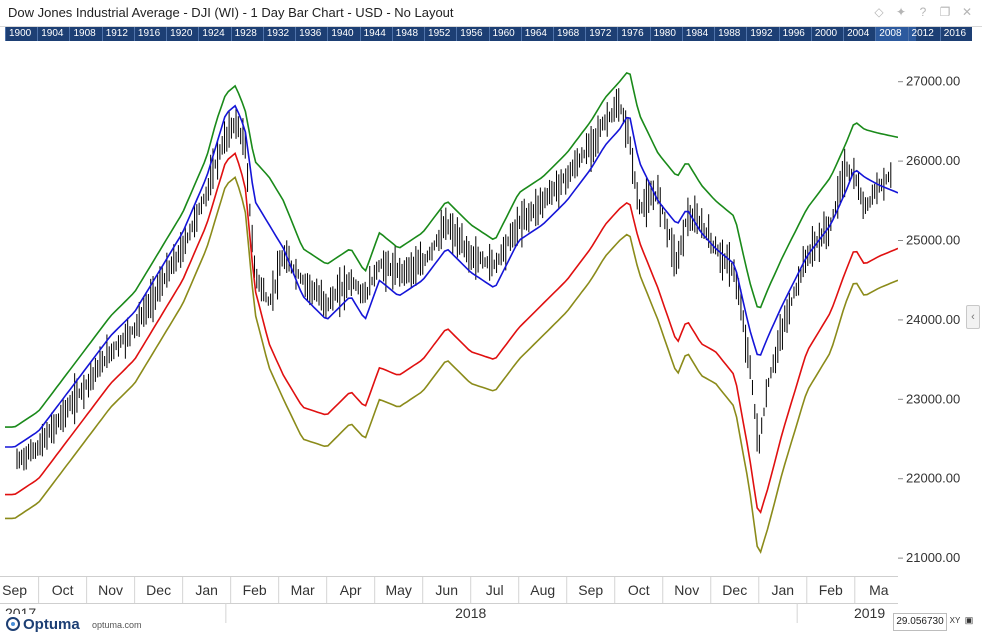 The width and height of the screenshot is (982, 635). What do you see at coordinates (933, 398) in the screenshot?
I see `y-tick-label: 23000.00` at bounding box center [933, 398].